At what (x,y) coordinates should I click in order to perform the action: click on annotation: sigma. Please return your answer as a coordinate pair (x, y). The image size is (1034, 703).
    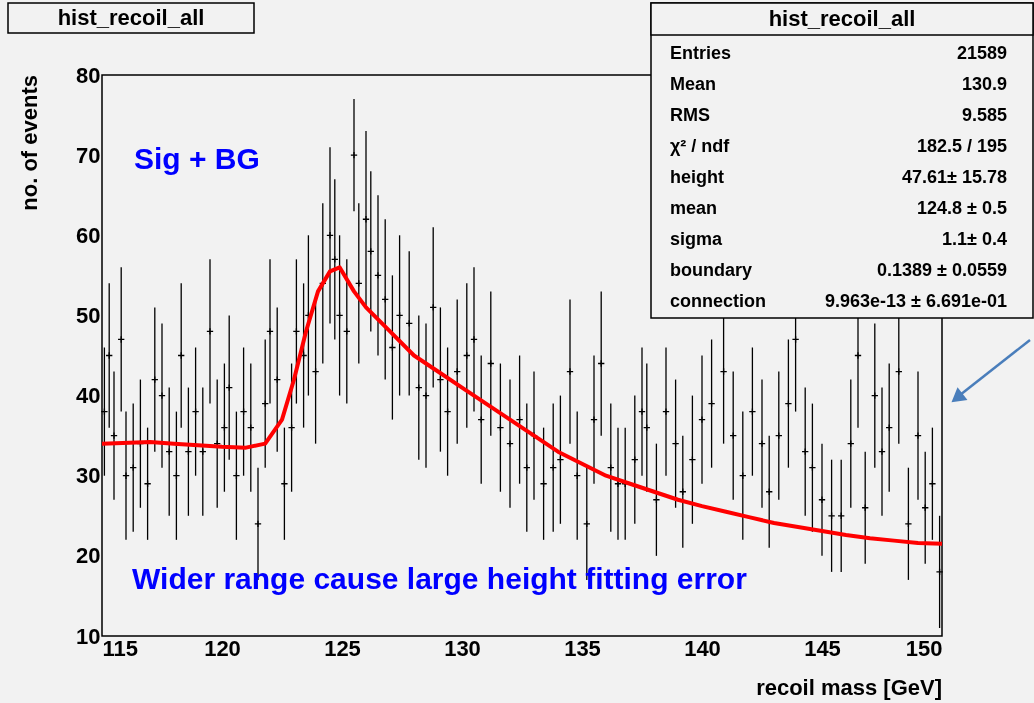
    Looking at the image, I should click on (697, 239).